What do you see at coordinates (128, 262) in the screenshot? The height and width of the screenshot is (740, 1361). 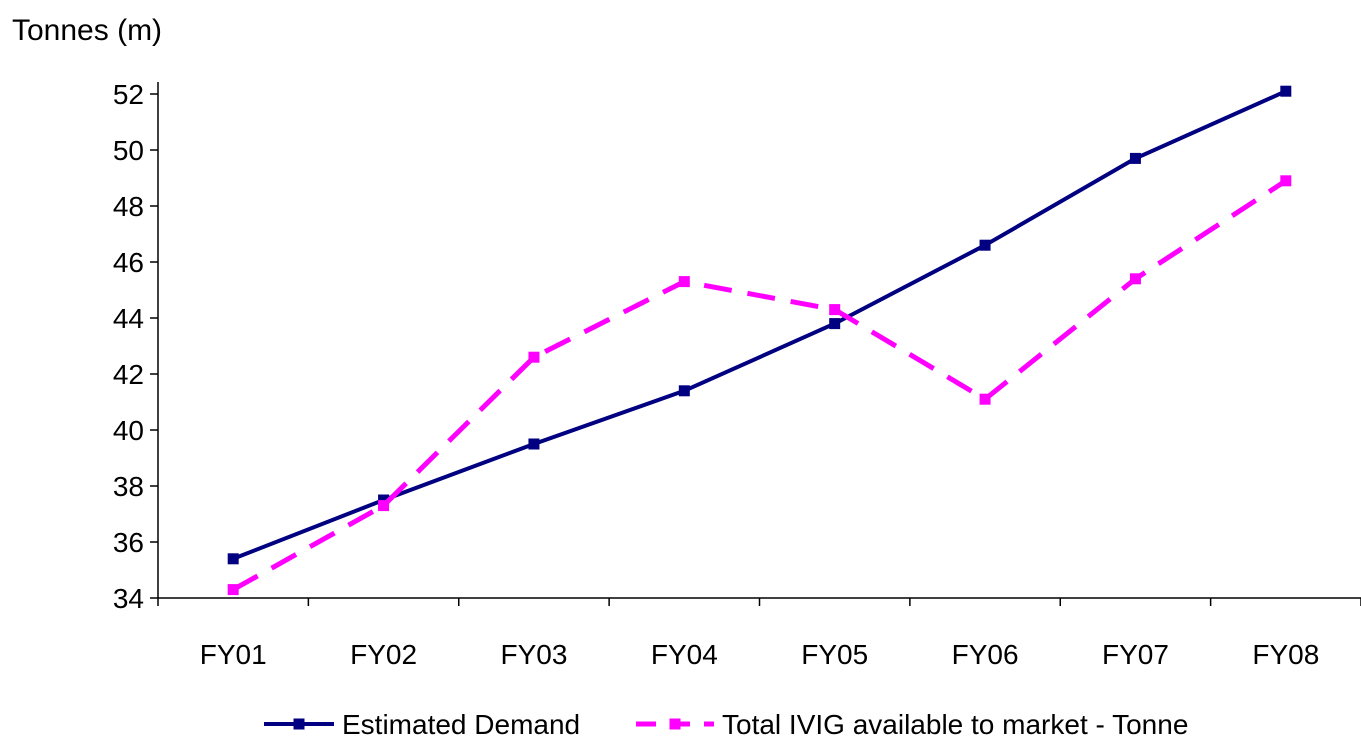 I see `y-tick-label: 46` at bounding box center [128, 262].